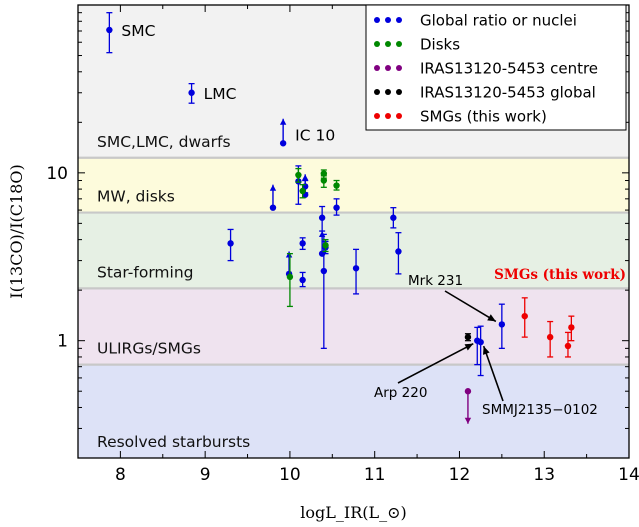  I want to click on annotation-arrows, so click(450, 346).